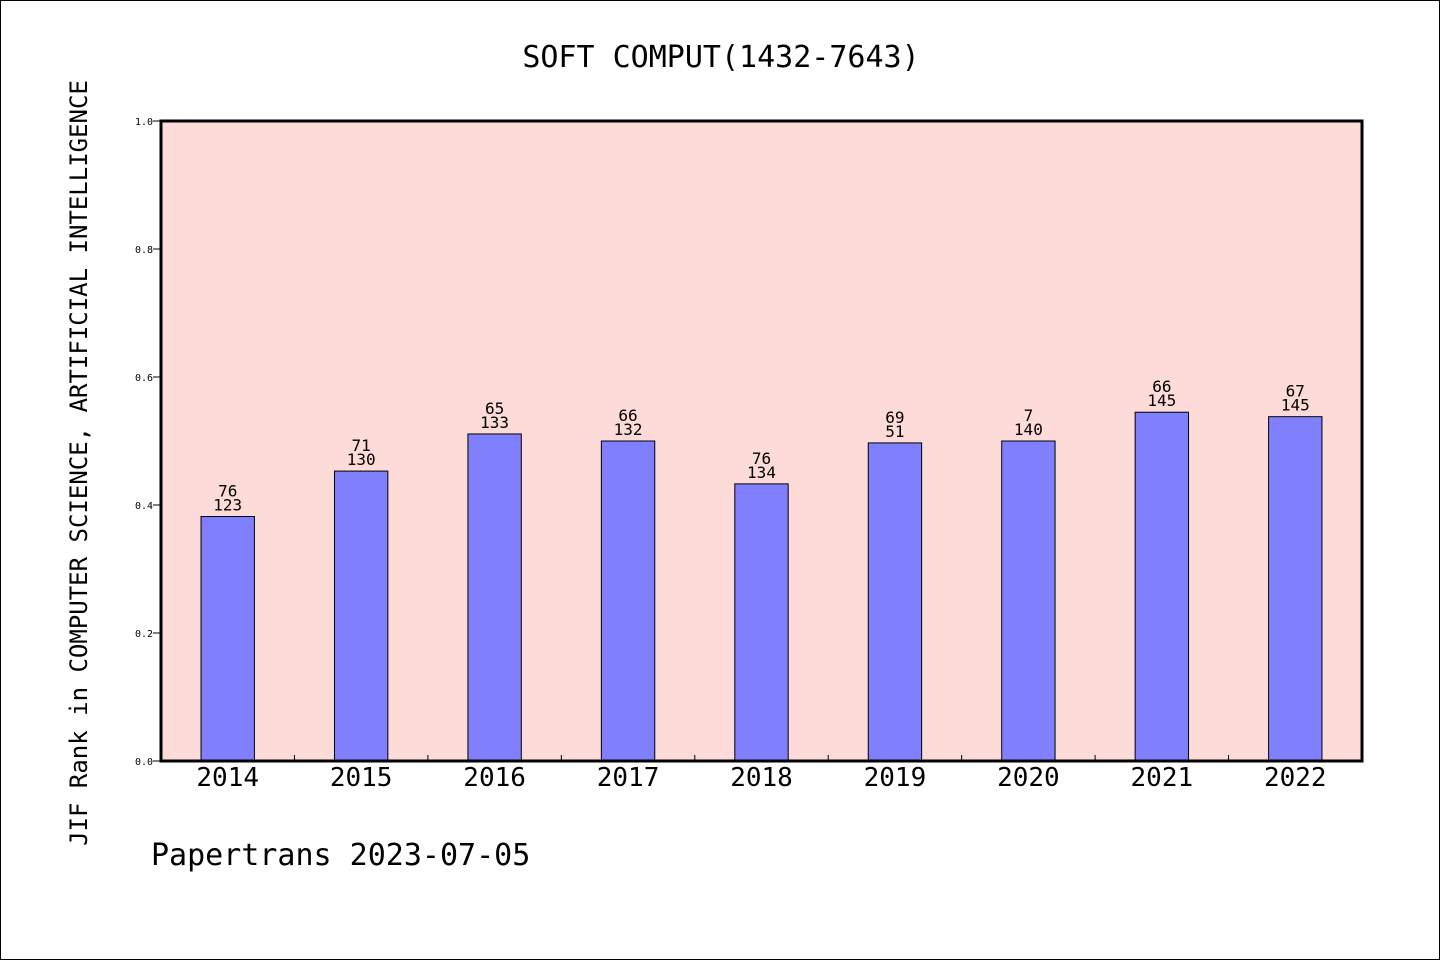 The height and width of the screenshot is (961, 1440). I want to click on bar-label-top: 67, so click(1295, 391).